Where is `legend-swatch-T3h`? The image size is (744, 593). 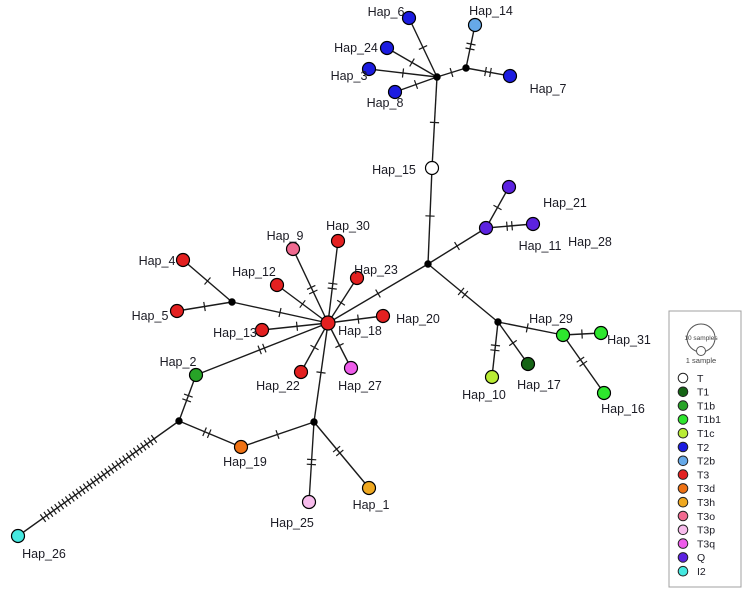
legend-swatch-T3h is located at coordinates (683, 502).